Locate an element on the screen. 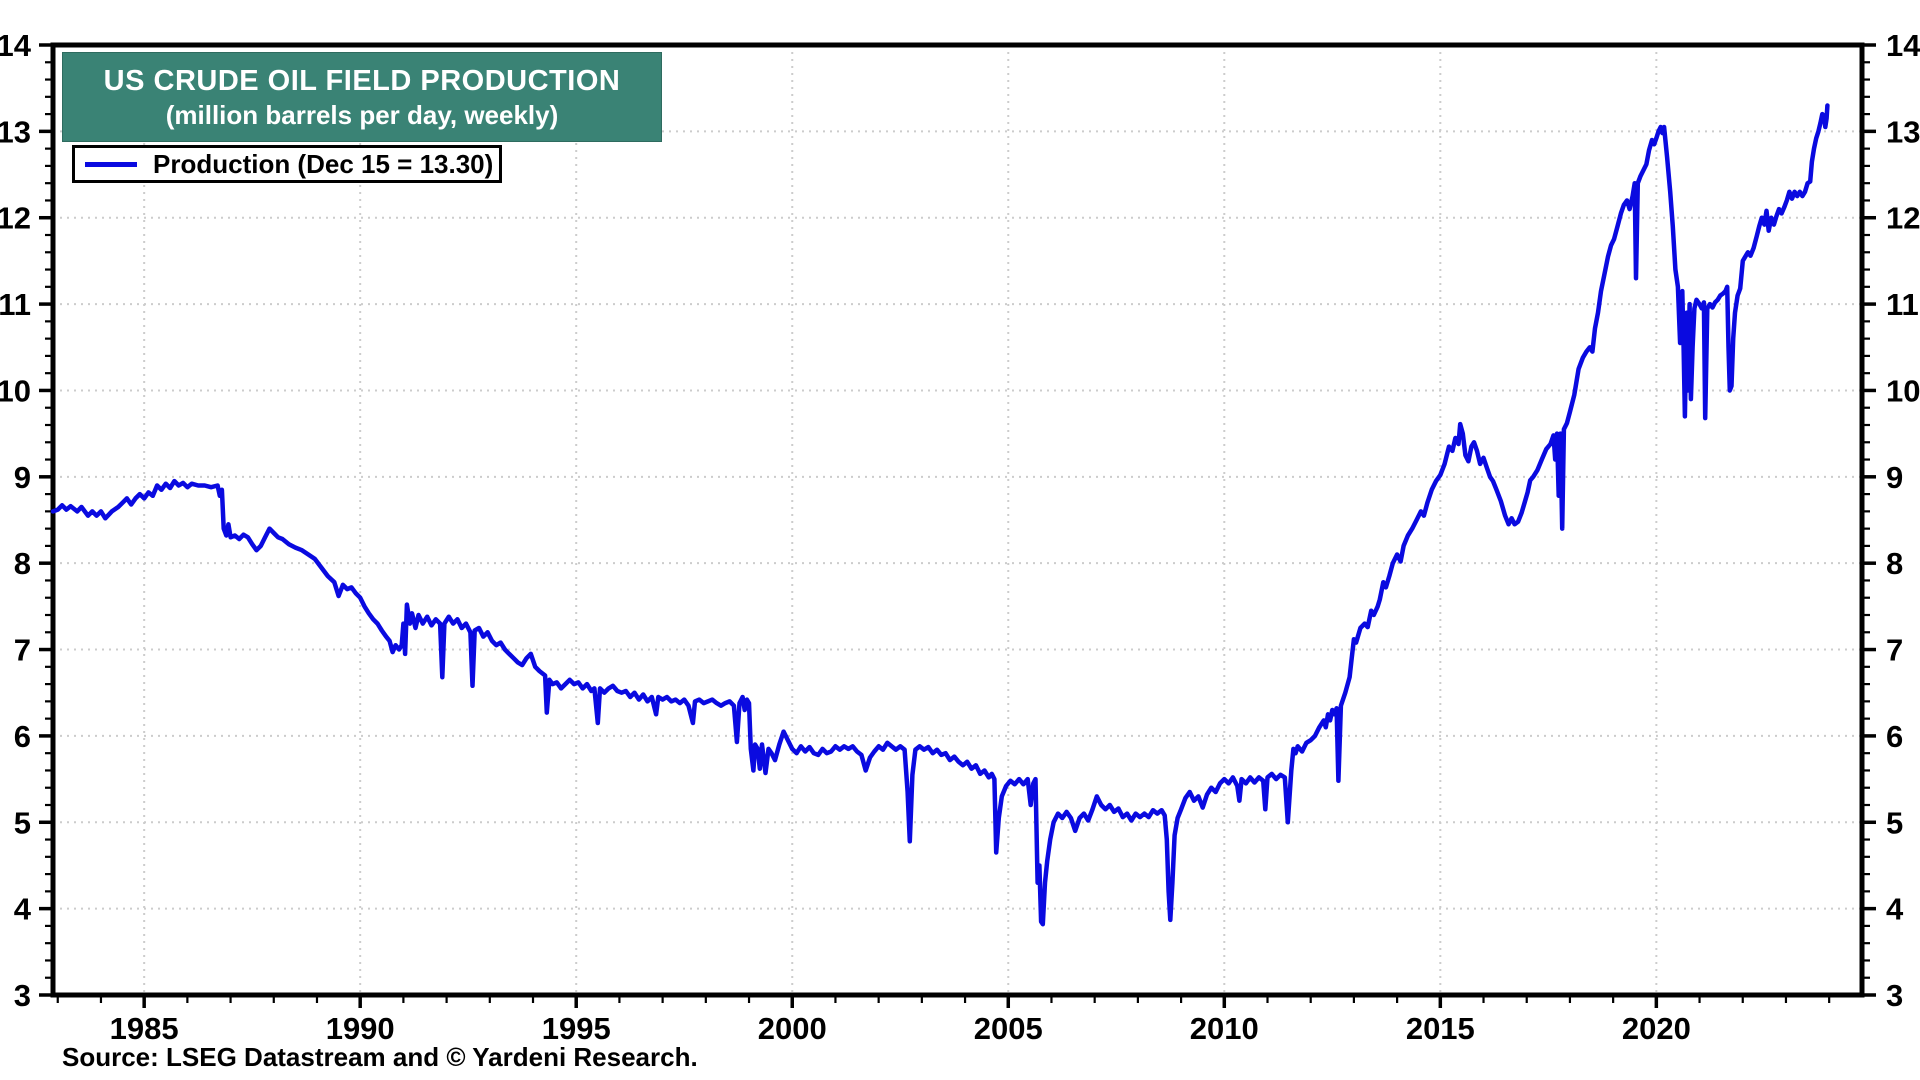 Image resolution: width=1920 pixels, height=1080 pixels. y-axis-label-right: 9 is located at coordinates (1894, 477).